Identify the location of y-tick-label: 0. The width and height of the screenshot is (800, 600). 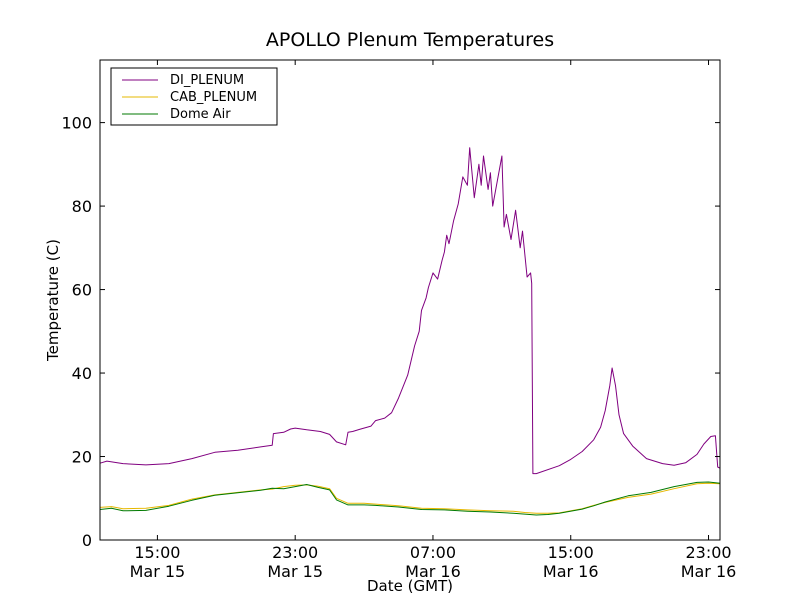
(87, 540).